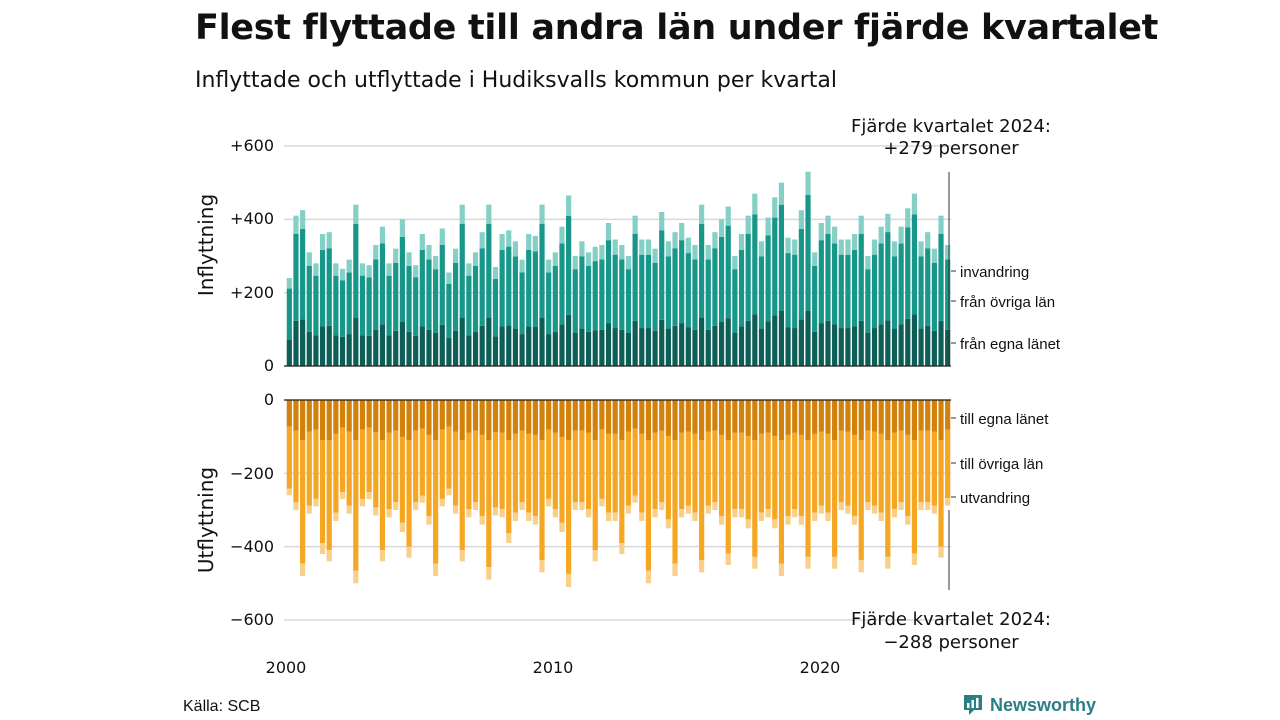 This screenshot has width=1280, height=720. Describe the element at coordinates (1029, 705) in the screenshot. I see `newsworthy-logo: Newsworthy` at that location.